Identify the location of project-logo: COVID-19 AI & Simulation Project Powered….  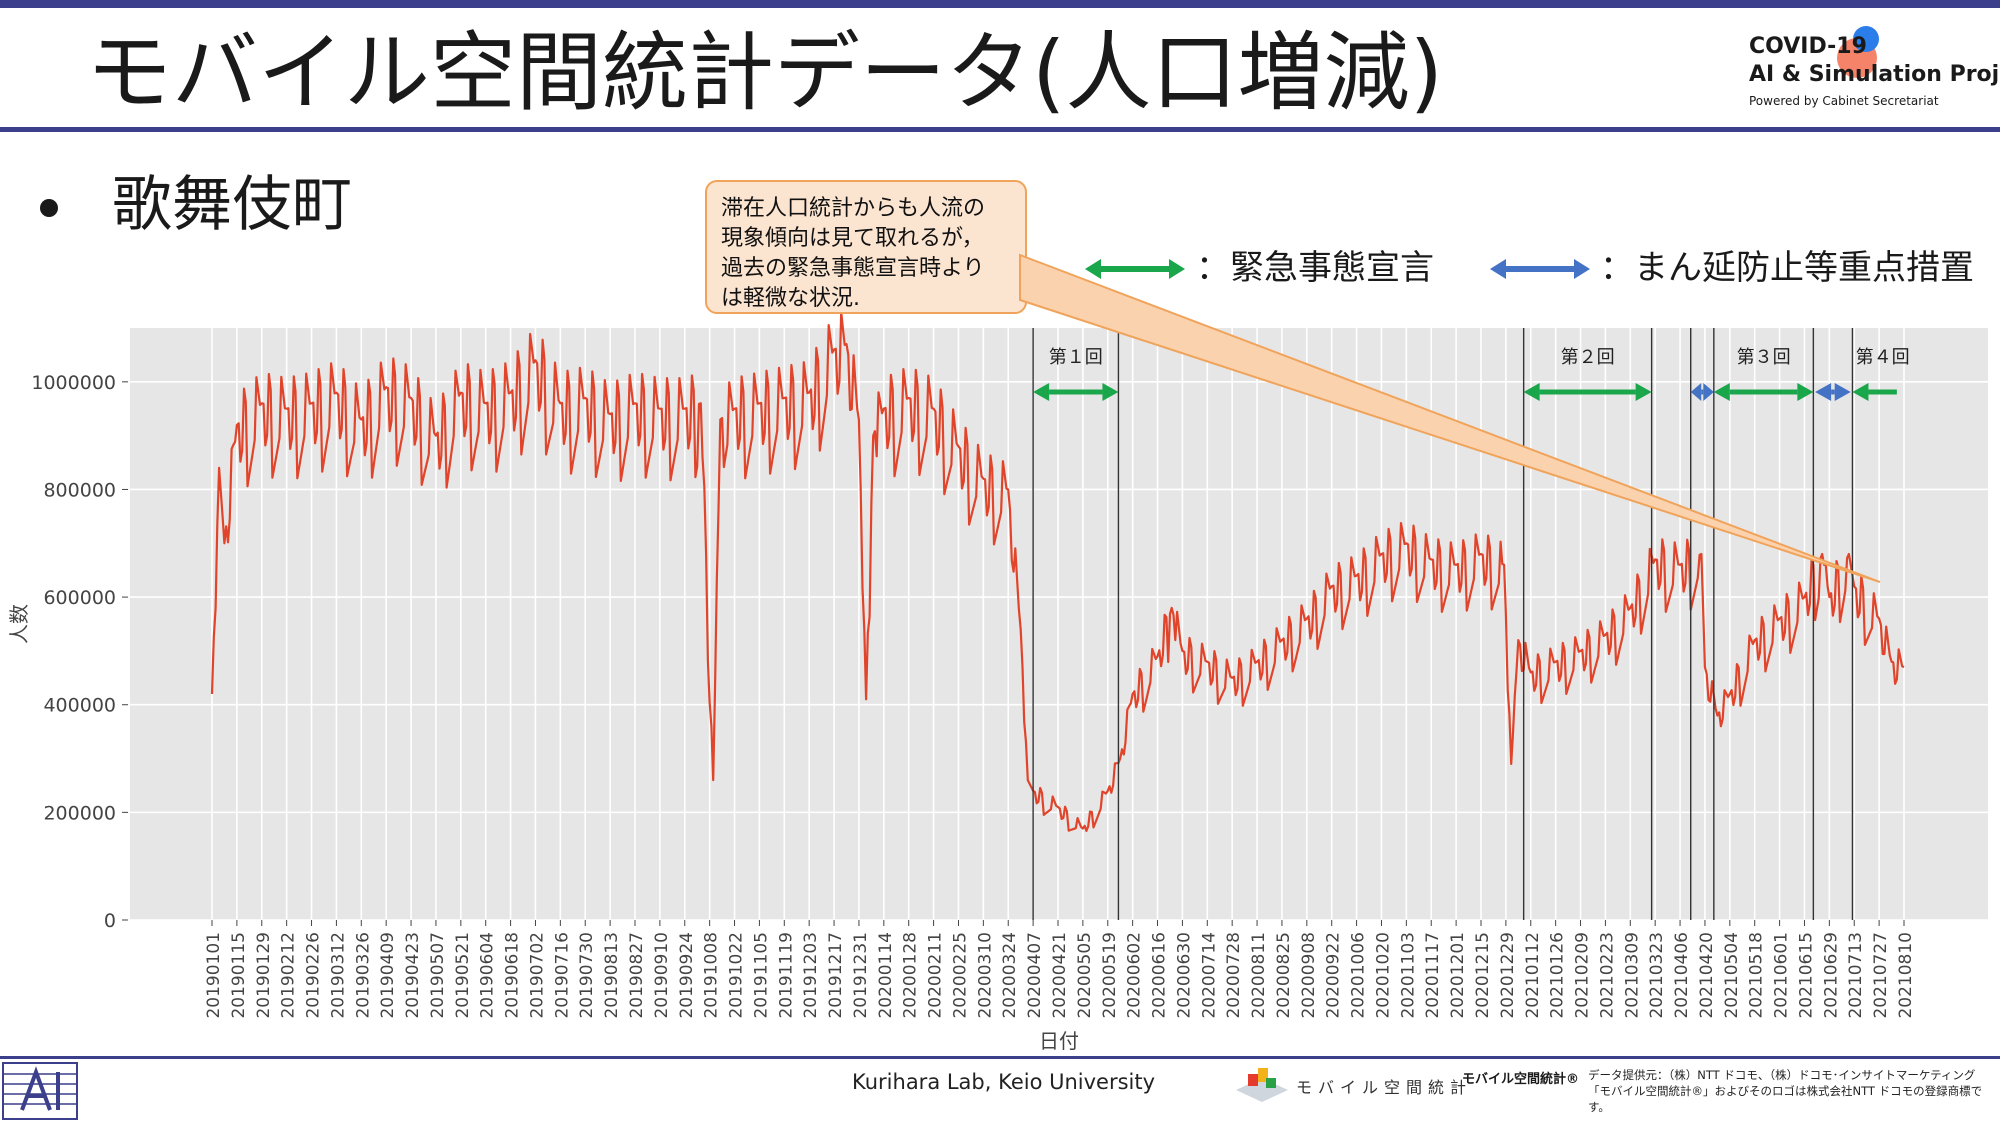
(1872, 70).